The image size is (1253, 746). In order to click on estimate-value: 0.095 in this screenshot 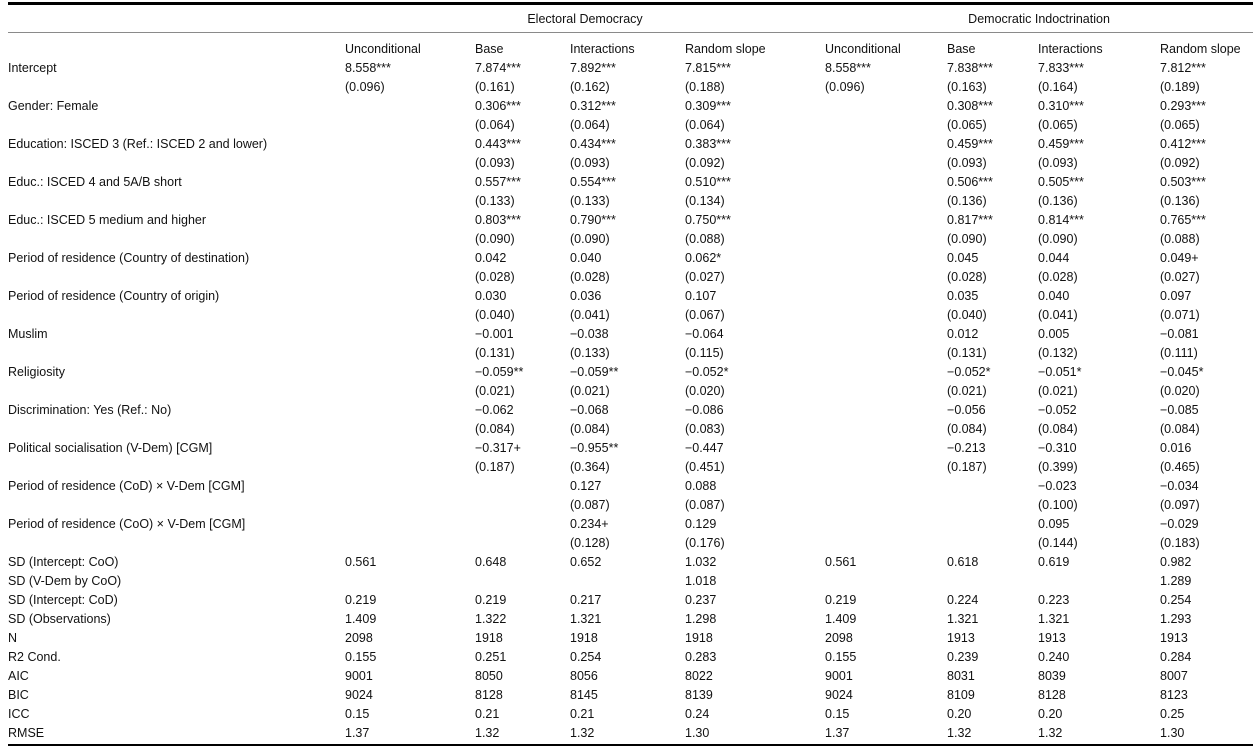, I will do `click(1054, 524)`.